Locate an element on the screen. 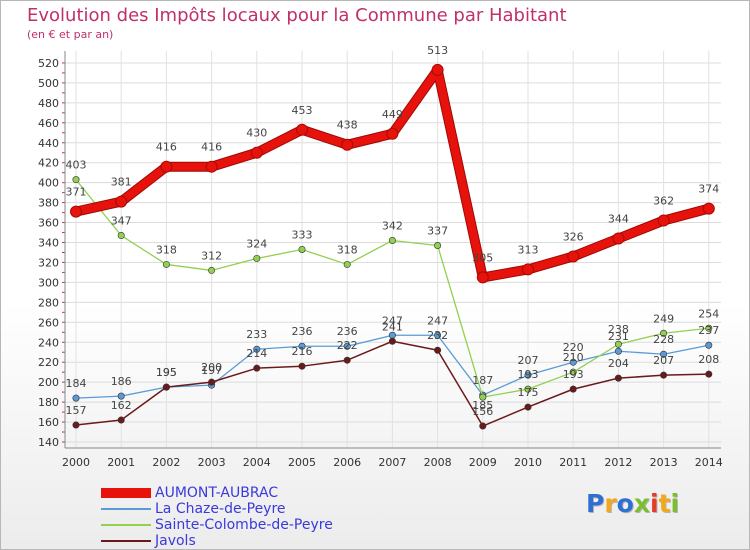  data-label: 236 is located at coordinates (302, 331).